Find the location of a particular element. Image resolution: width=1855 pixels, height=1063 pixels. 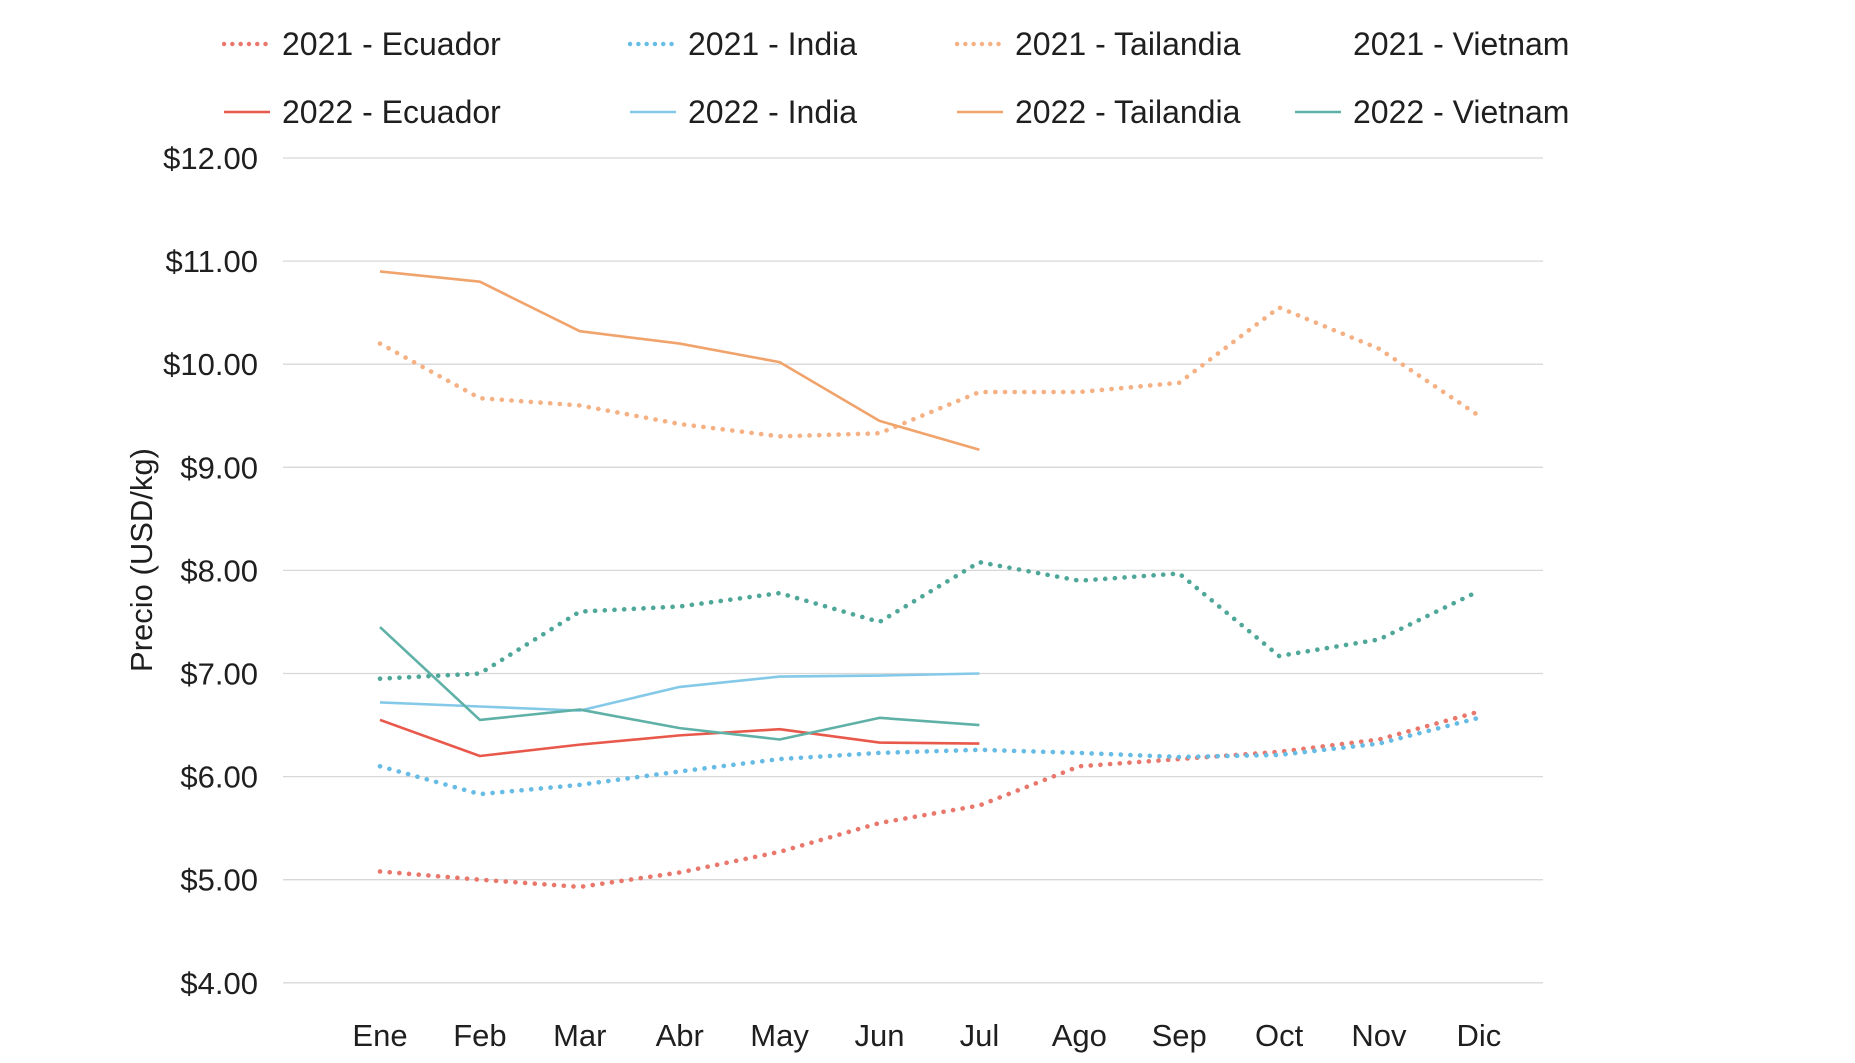

legend-item-2021-india: 2021 - India is located at coordinates (742, 44).